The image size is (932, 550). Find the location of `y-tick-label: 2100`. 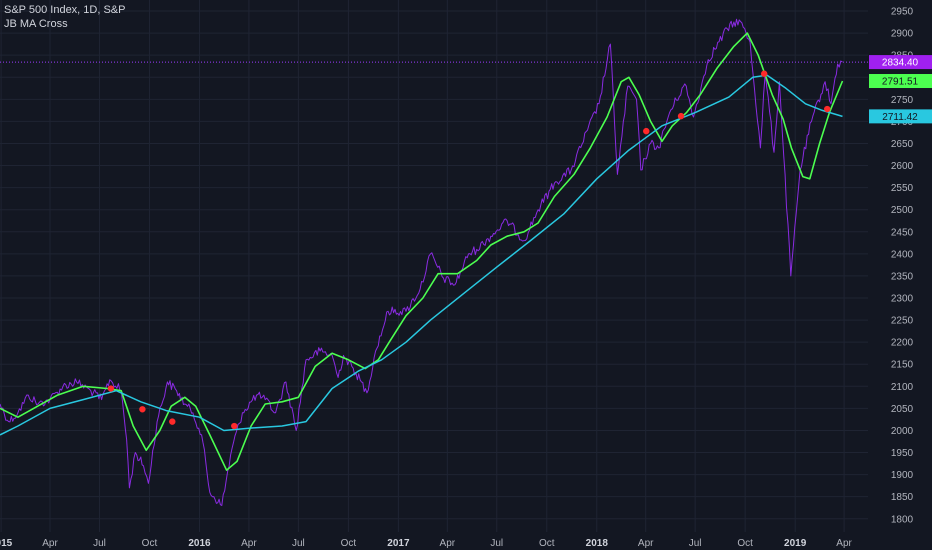

y-tick-label: 2100 is located at coordinates (902, 387).